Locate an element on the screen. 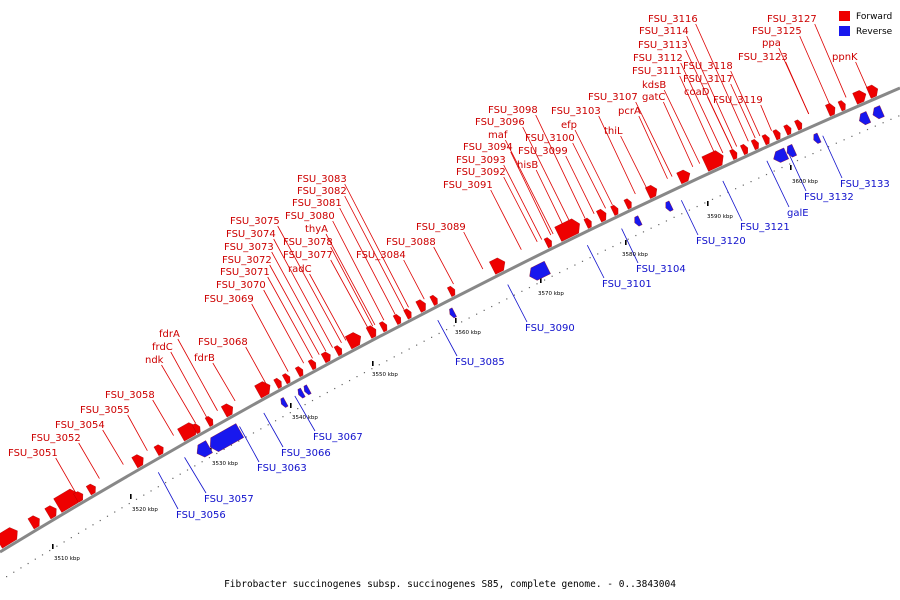 This screenshot has width=900, height=600. gene-label: FSU_3080 is located at coordinates (310, 216).